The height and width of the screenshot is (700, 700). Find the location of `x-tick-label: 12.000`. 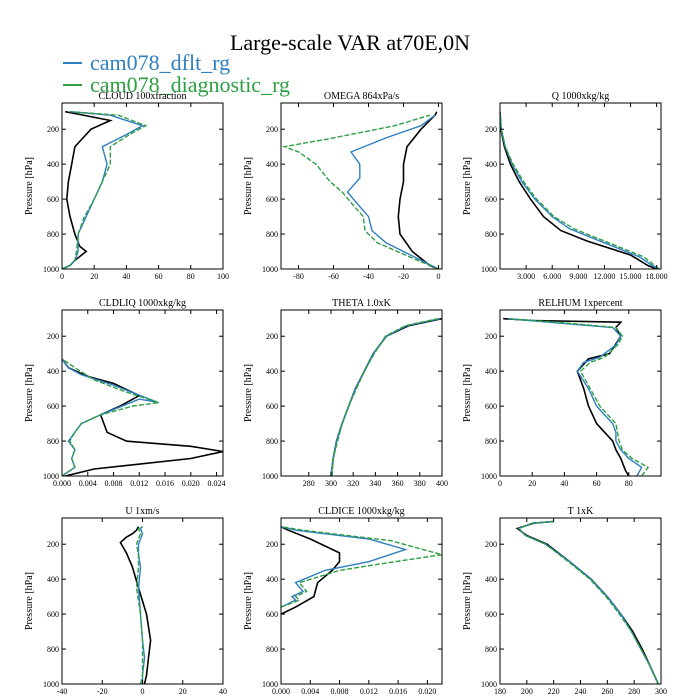

x-tick-label: 12.000 is located at coordinates (604, 276).